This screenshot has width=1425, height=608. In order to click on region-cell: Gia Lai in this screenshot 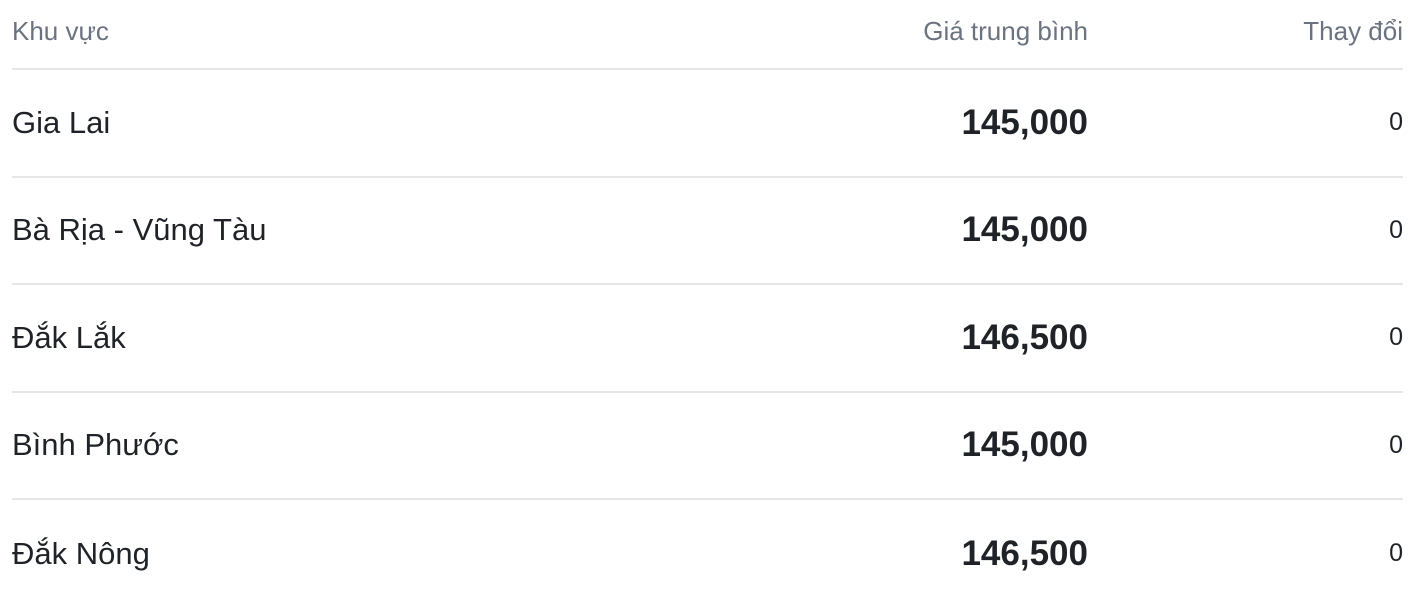, I will do `click(61, 122)`.